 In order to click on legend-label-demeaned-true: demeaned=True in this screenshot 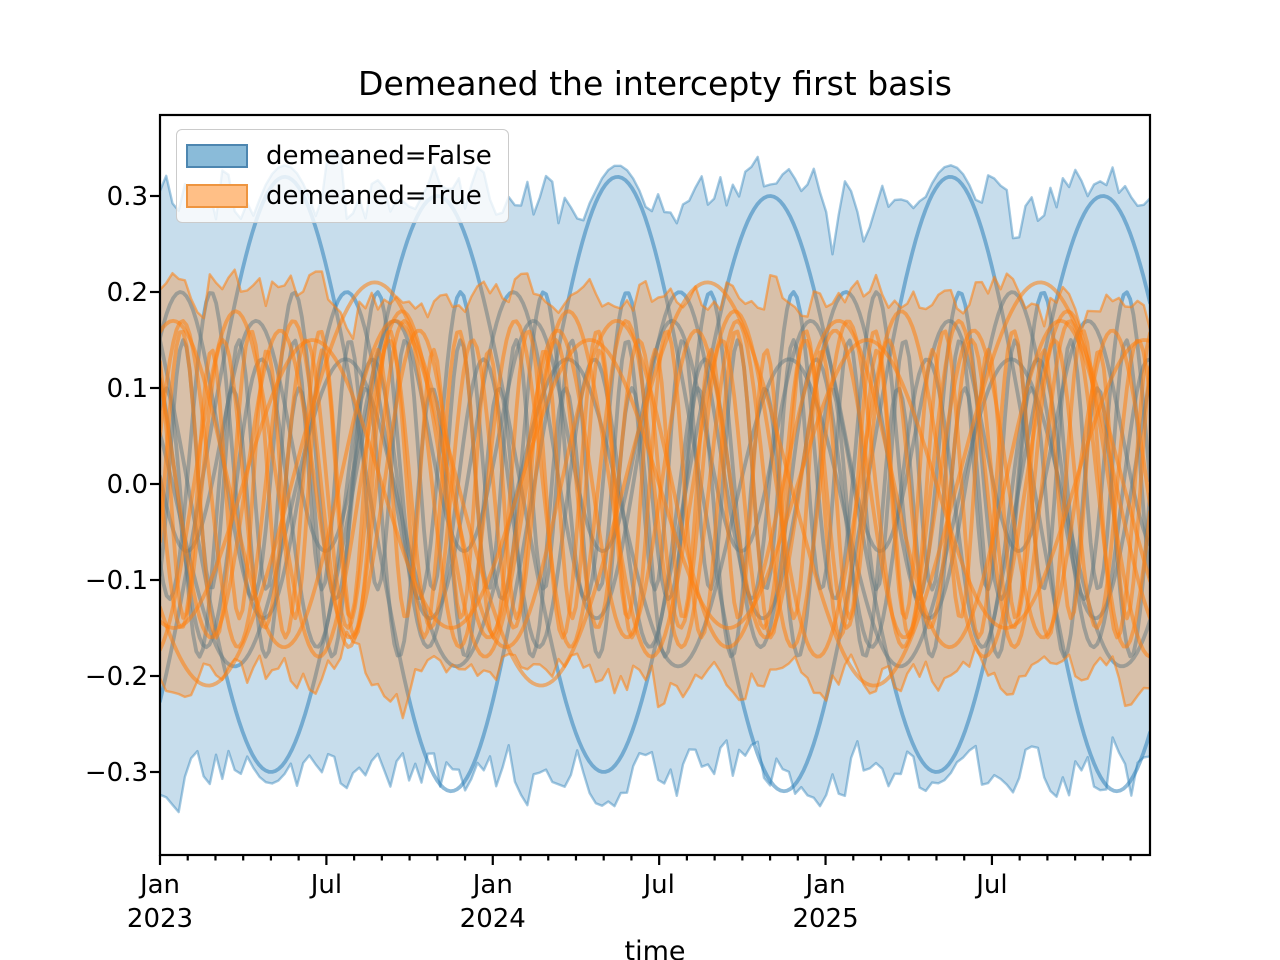, I will do `click(374, 196)`.